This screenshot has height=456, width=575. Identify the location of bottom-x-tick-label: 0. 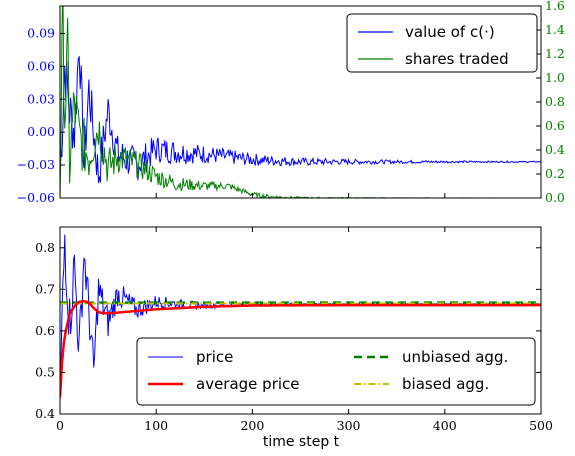
(60, 425).